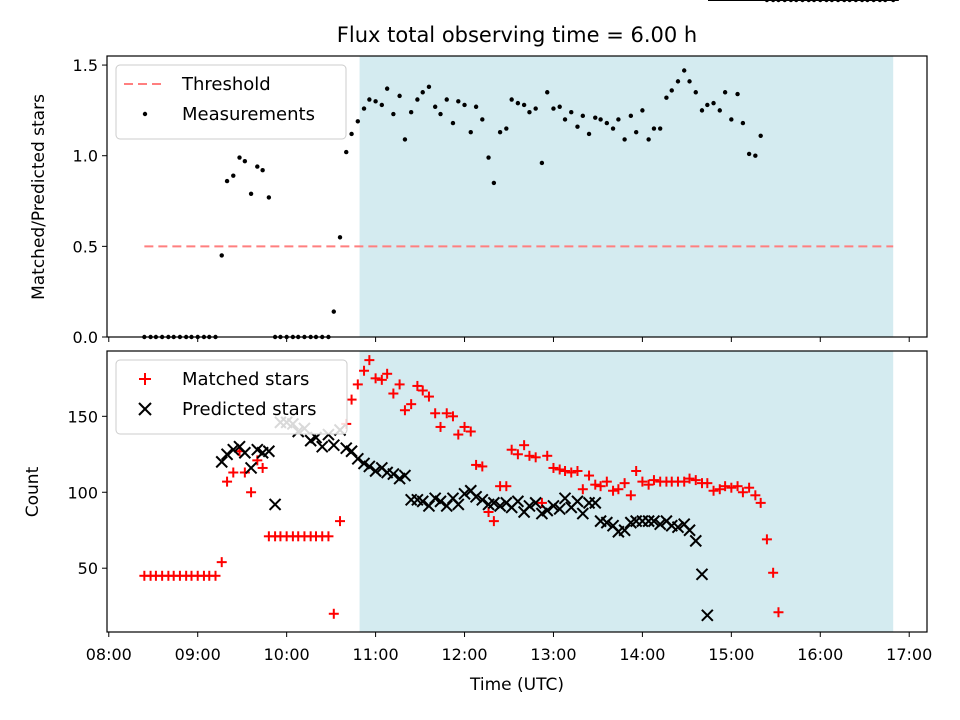 The width and height of the screenshot is (960, 720). Describe the element at coordinates (226, 84) in the screenshot. I see `legend-label: Threshold` at that location.